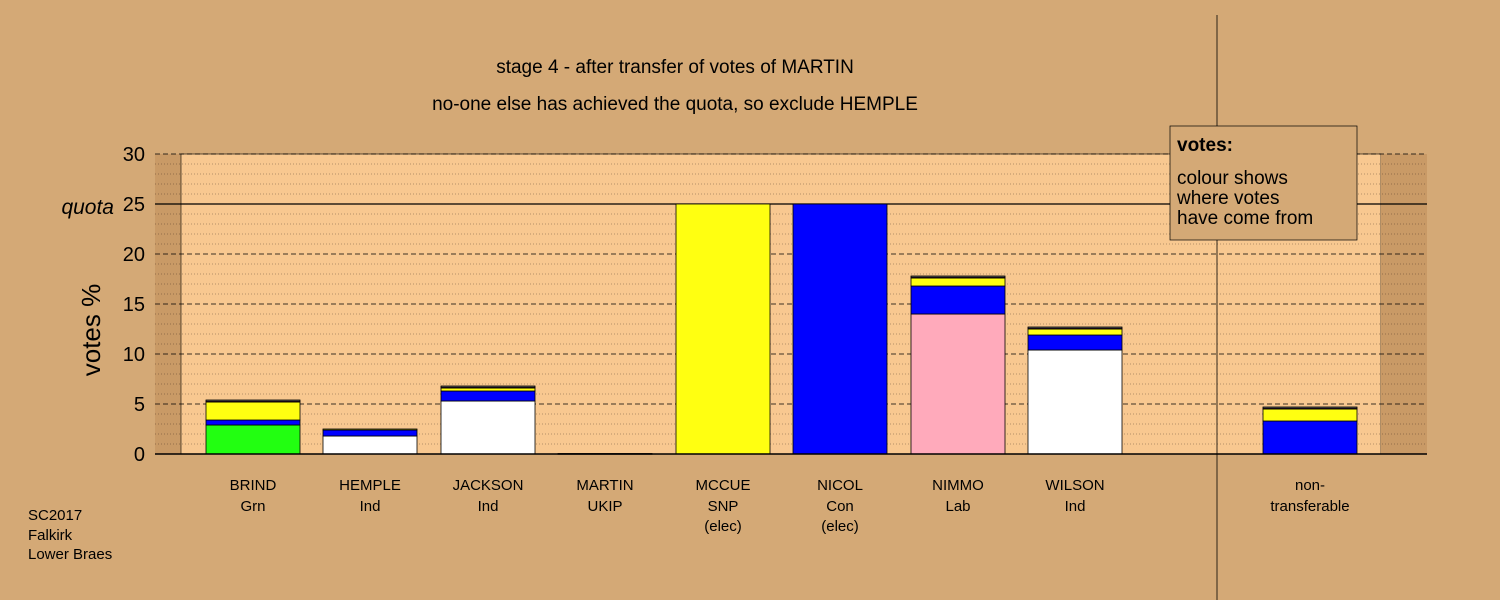 The height and width of the screenshot is (600, 1500). I want to click on footer-line: SC2017, so click(55, 515).